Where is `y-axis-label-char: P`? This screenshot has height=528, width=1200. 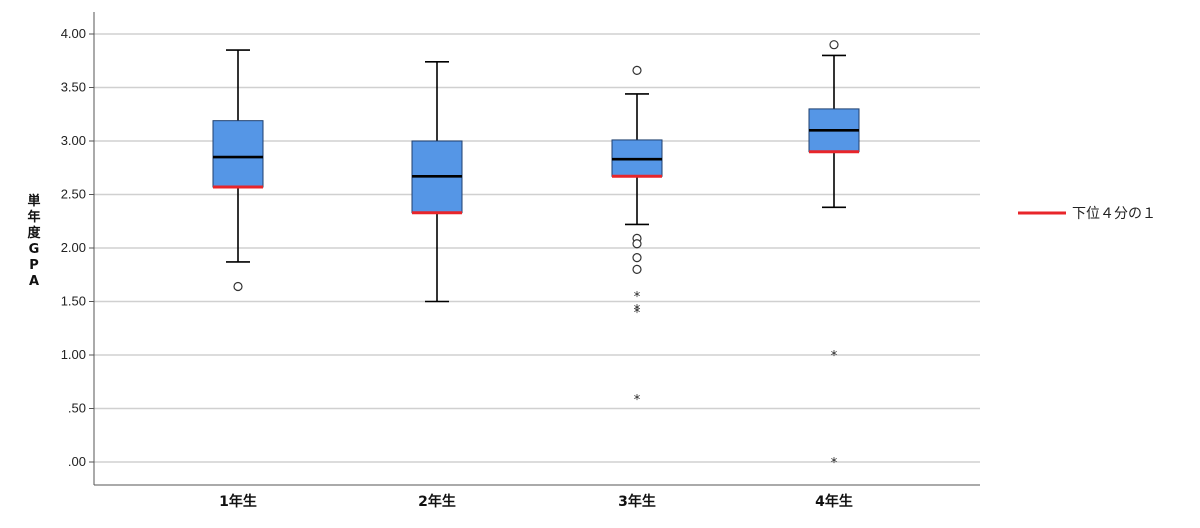 y-axis-label-char: P is located at coordinates (34, 265).